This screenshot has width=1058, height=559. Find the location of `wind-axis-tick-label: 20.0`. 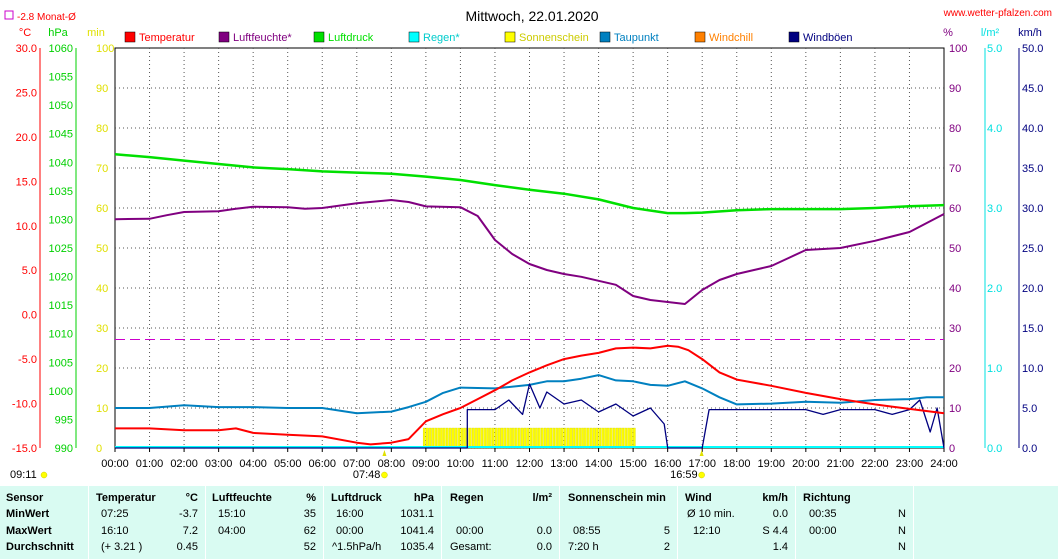

wind-axis-tick-label: 20.0 is located at coordinates (1032, 289).